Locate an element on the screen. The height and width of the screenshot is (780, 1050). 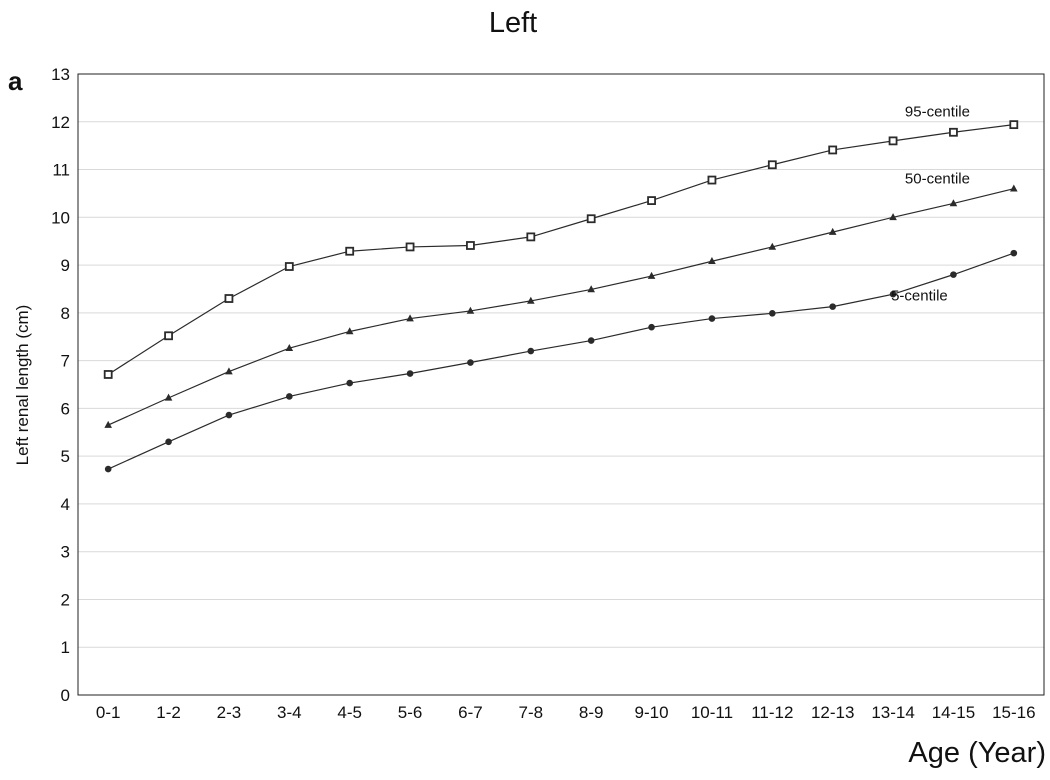
series-annotation: 5-centile is located at coordinates (919, 296).